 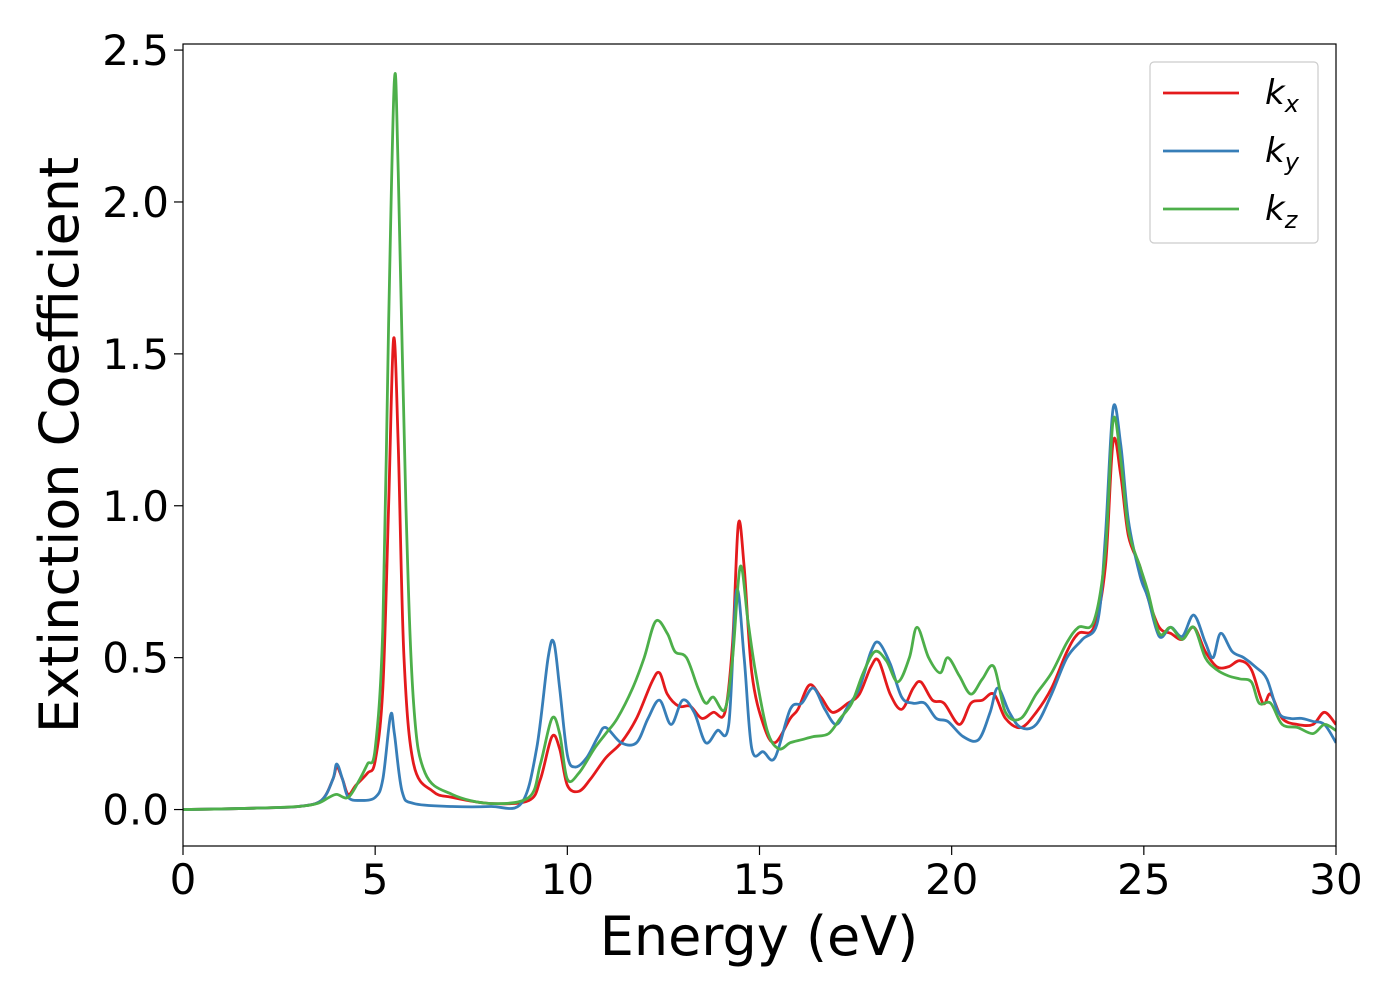 What do you see at coordinates (375, 879) in the screenshot?
I see `x-tick-label: 5` at bounding box center [375, 879].